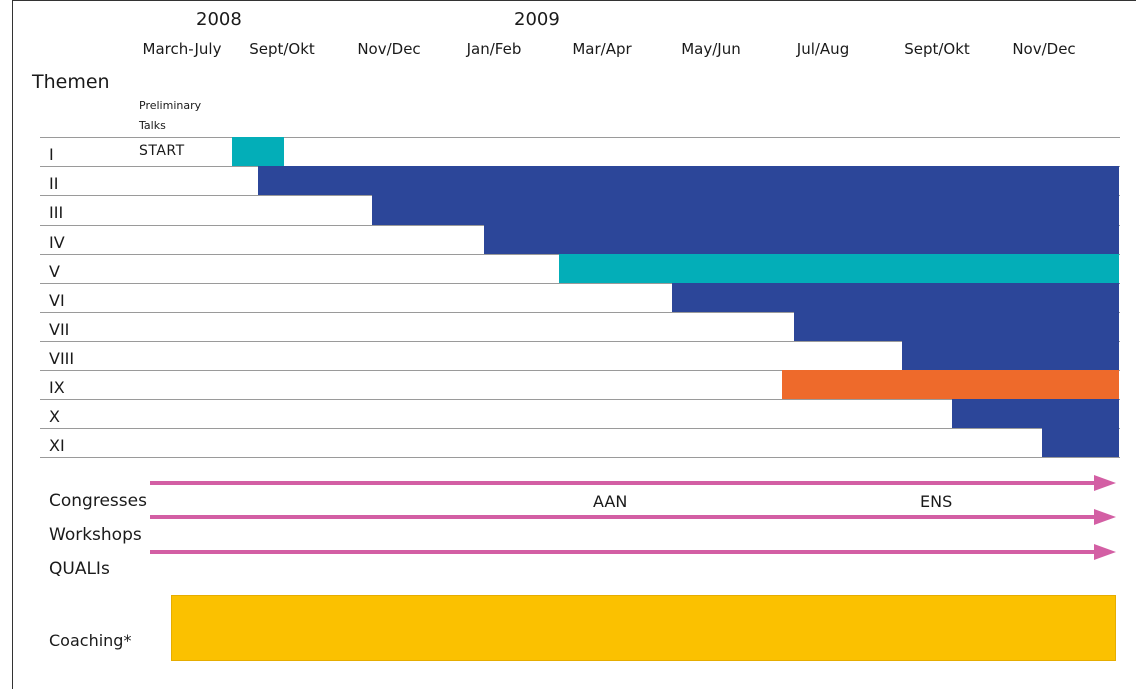  Describe the element at coordinates (823, 49) in the screenshot. I see `period-header: Jul/Aug` at that location.